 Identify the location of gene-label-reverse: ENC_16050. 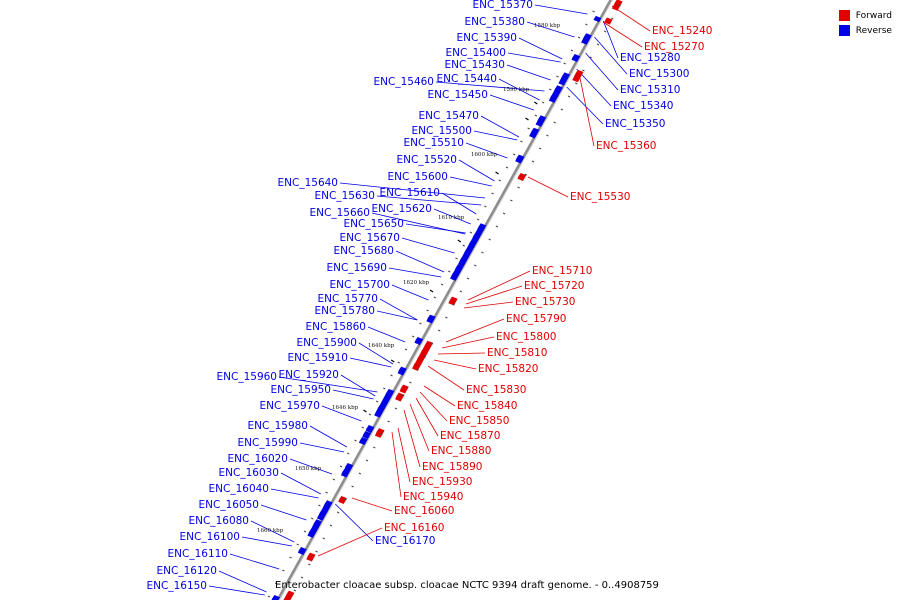
(229, 505).